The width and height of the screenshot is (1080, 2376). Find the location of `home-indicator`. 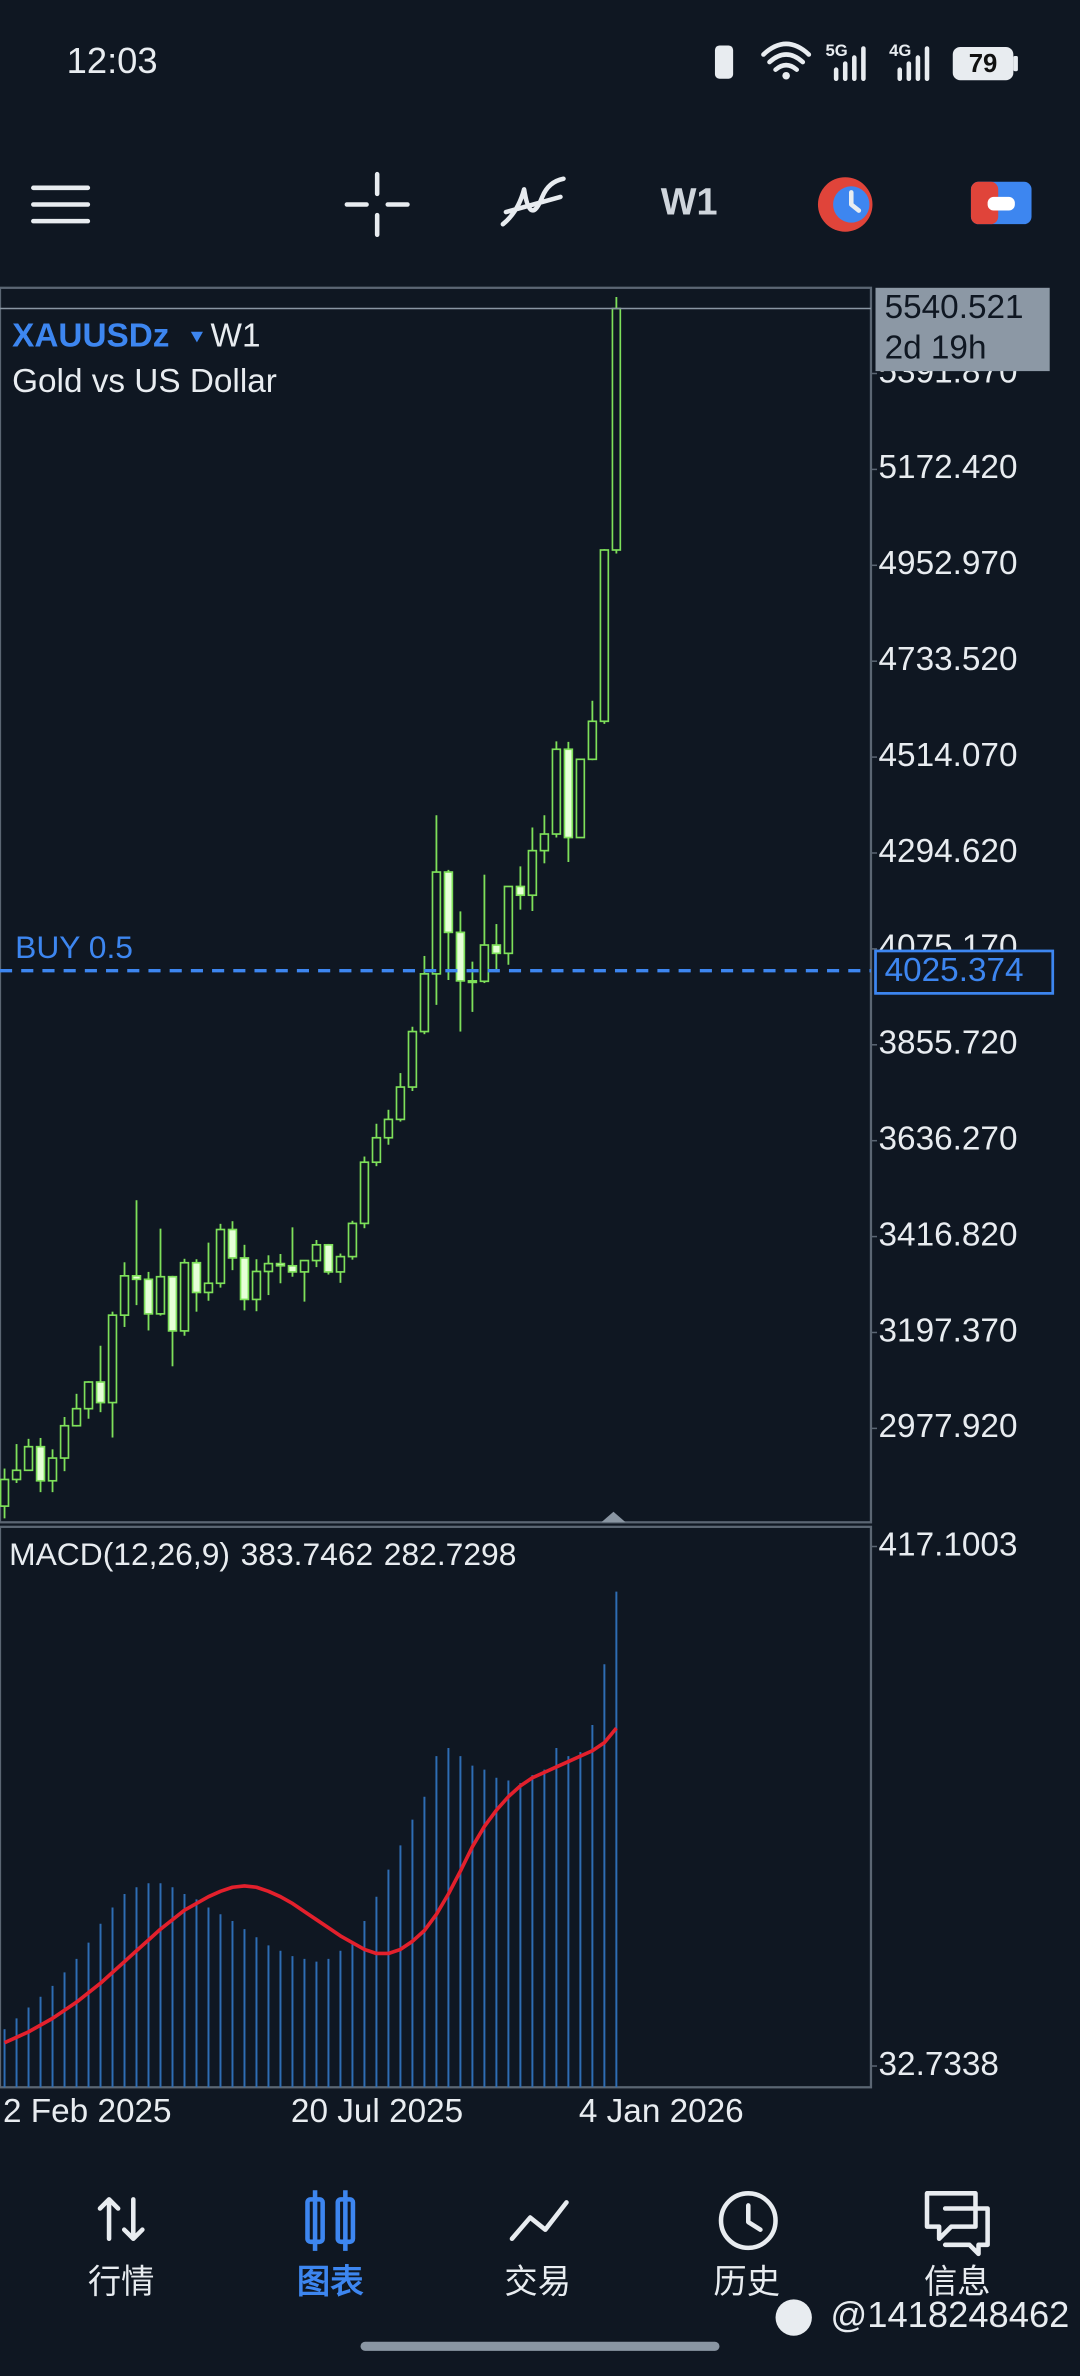

home-indicator is located at coordinates (540, 2346).